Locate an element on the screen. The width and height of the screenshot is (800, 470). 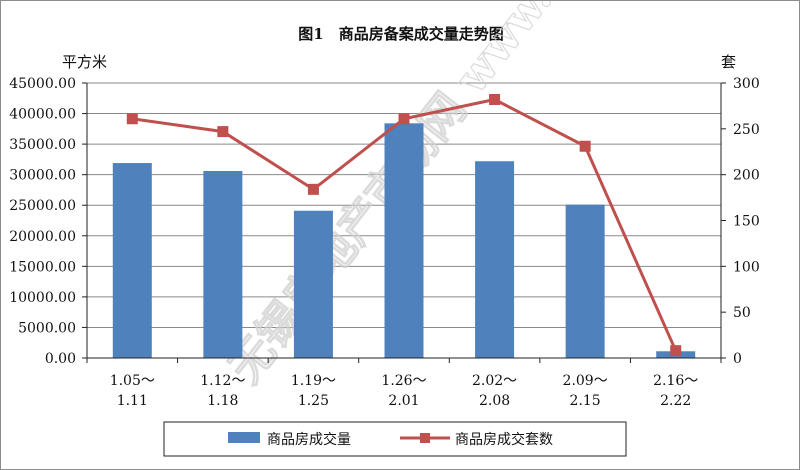
legend-bar-swatch is located at coordinates (244, 437).